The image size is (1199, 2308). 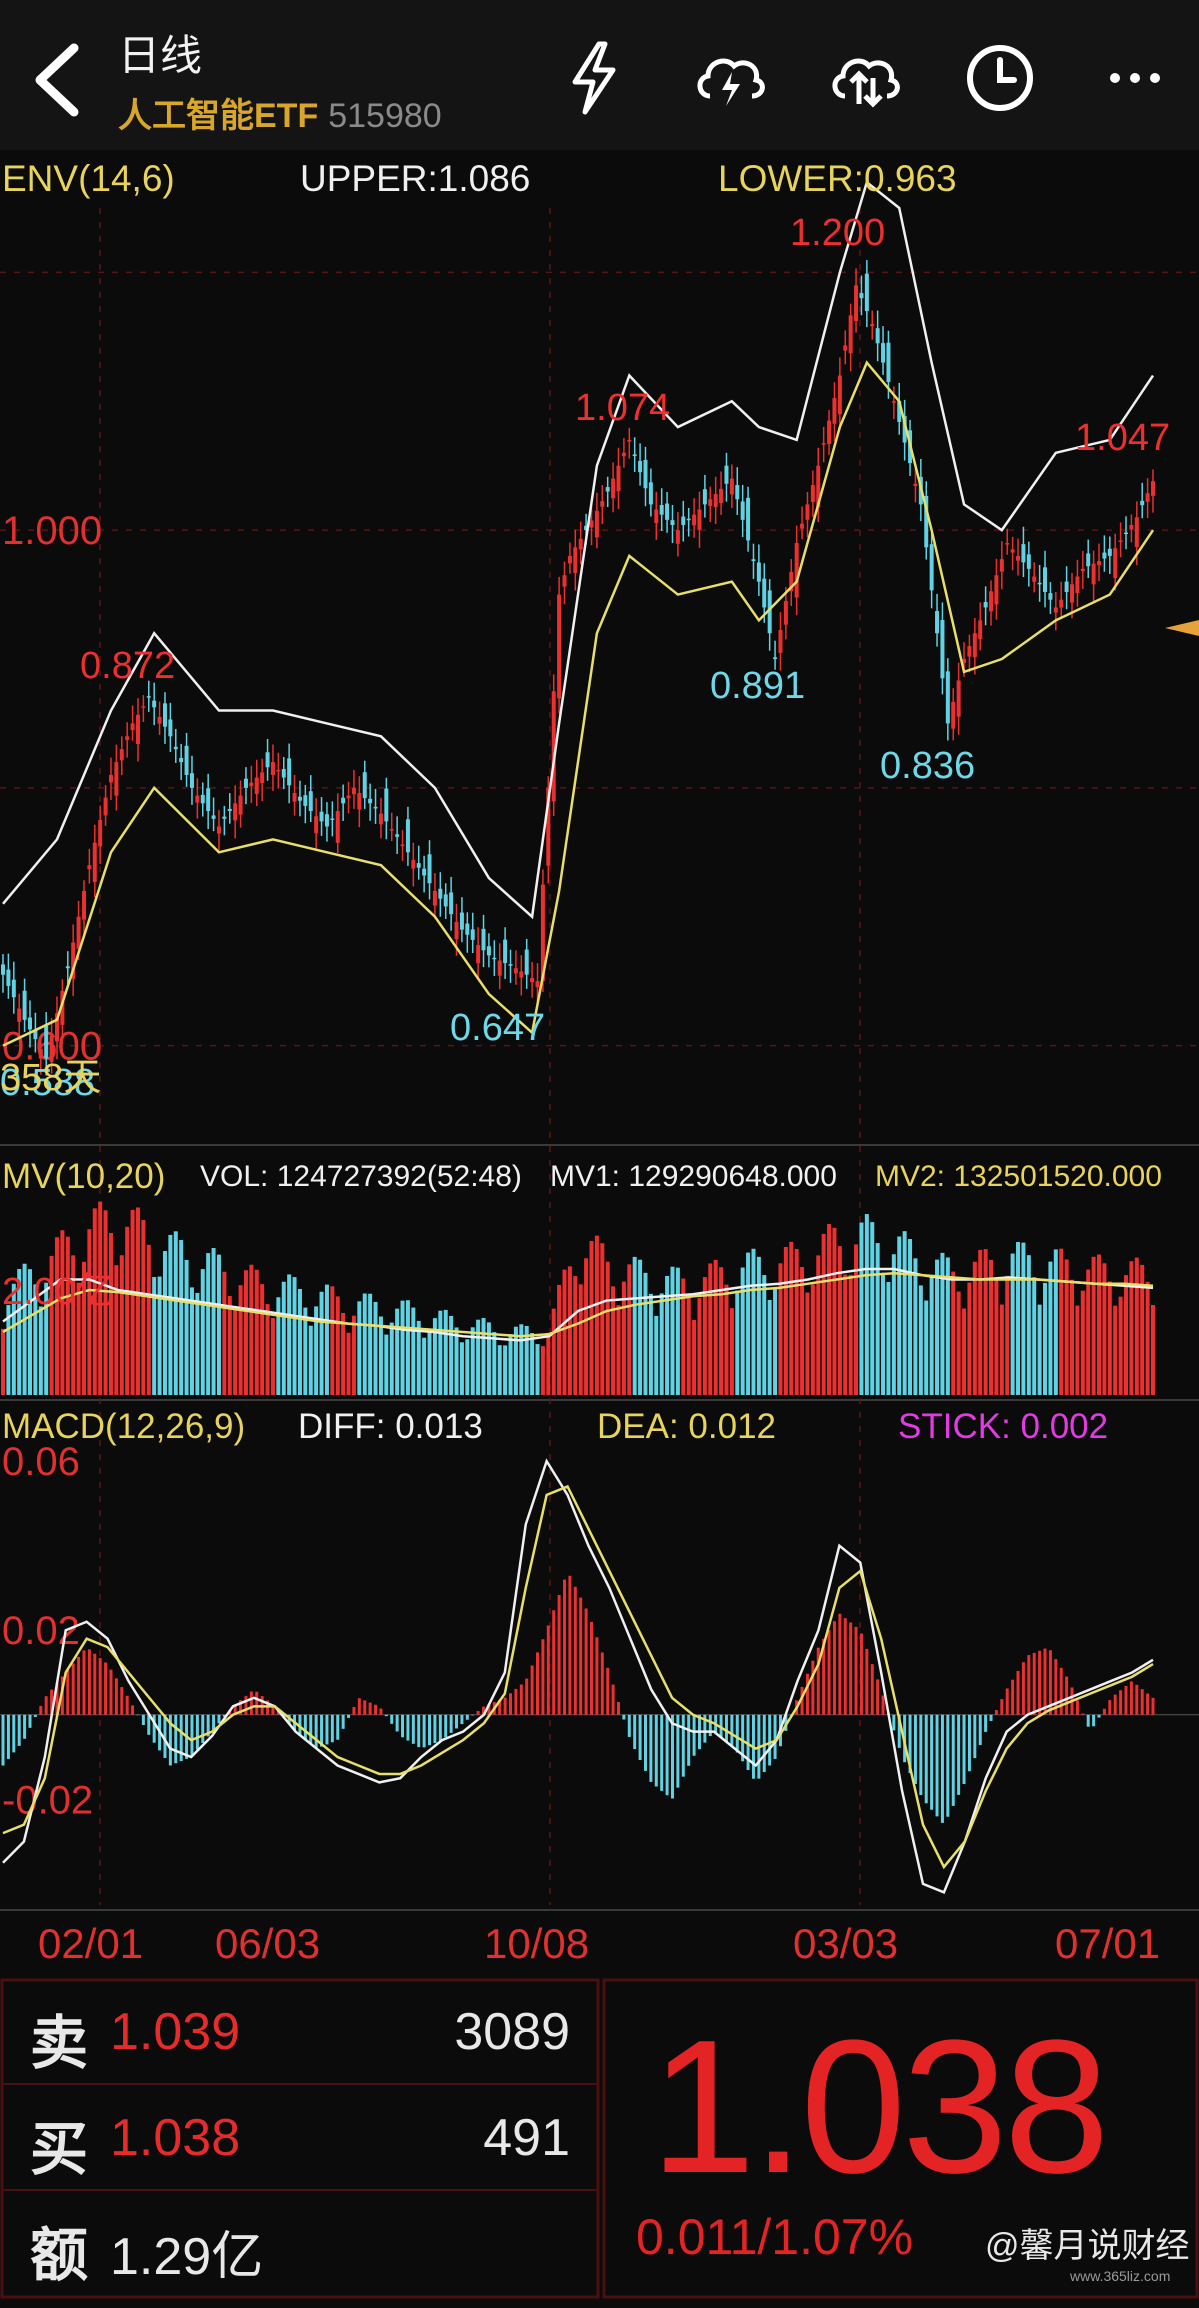 What do you see at coordinates (599, 2138) in the screenshot?
I see `quote-panel-frame` at bounding box center [599, 2138].